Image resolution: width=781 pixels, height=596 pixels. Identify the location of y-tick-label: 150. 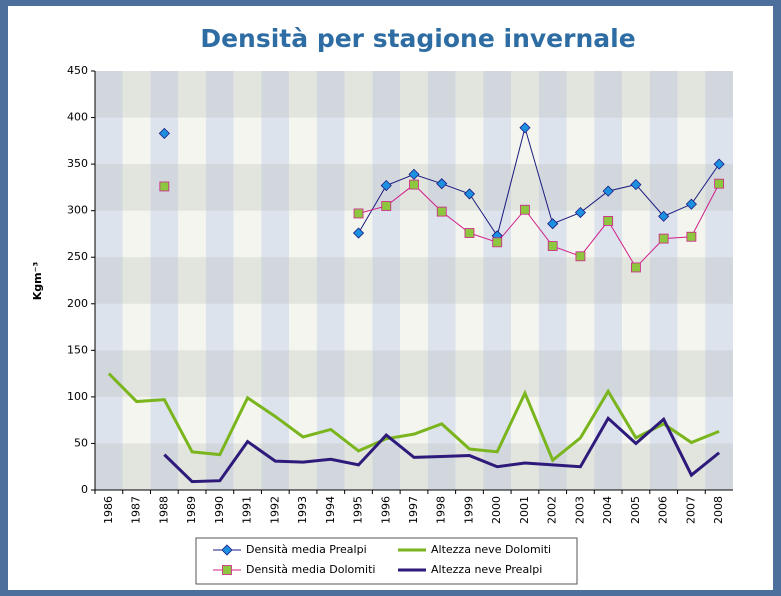
(77, 349).